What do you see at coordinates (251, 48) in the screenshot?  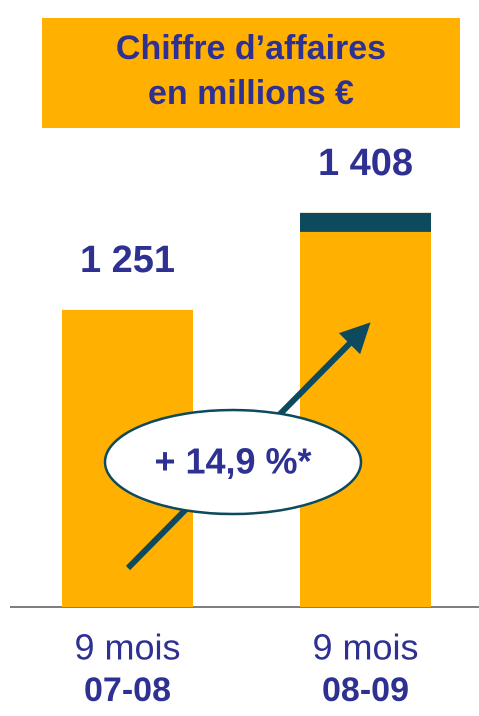 I see `chart-title: Chiffre d’affaires` at bounding box center [251, 48].